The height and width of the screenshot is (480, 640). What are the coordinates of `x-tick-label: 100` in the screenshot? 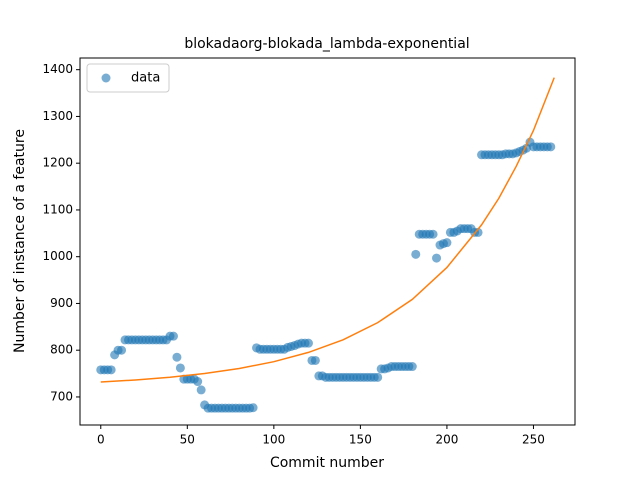 It's located at (273, 440).